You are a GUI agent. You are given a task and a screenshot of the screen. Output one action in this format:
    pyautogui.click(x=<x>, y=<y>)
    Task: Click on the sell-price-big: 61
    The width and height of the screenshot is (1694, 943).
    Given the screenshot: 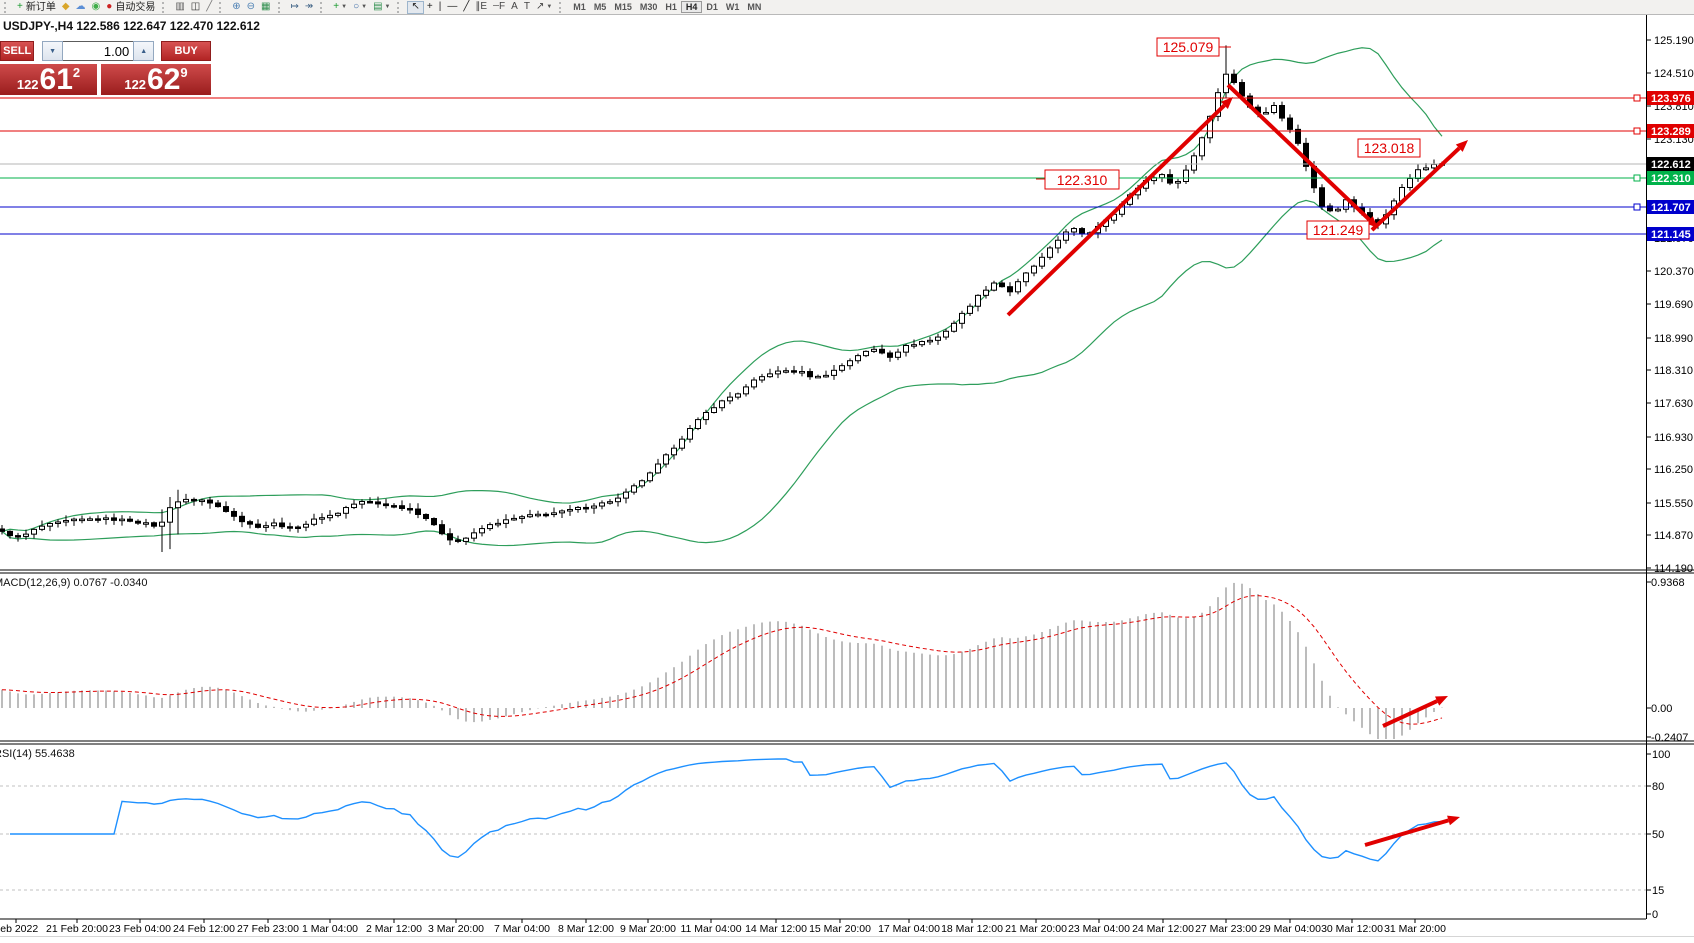 What is the action you would take?
    pyautogui.click(x=56, y=79)
    